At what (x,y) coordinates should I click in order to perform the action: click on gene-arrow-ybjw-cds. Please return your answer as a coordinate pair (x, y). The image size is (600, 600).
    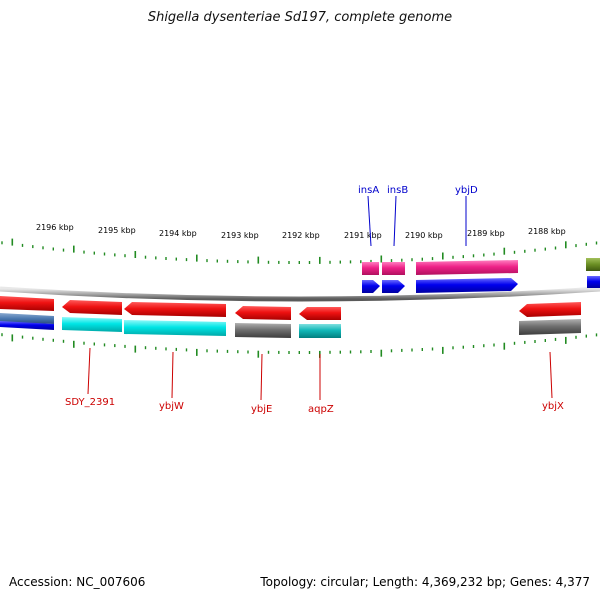
    Looking at the image, I should click on (175, 309).